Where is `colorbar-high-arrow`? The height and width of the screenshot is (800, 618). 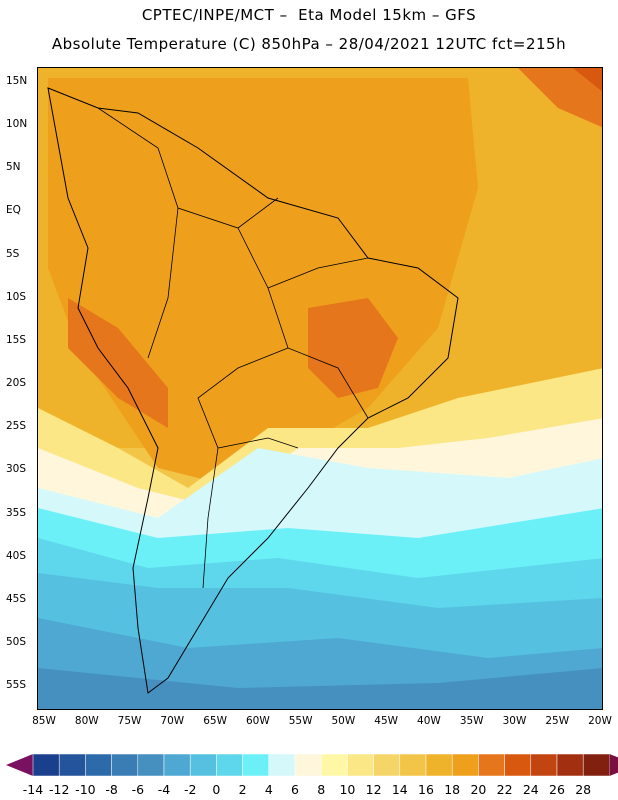 colorbar-high-arrow is located at coordinates (613, 765).